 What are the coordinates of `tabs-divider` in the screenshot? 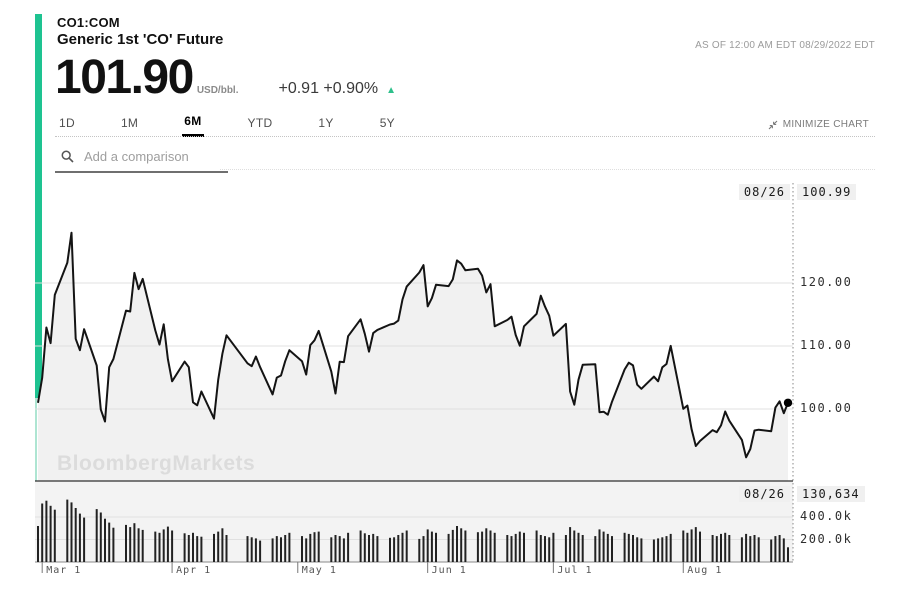 It's located at (465, 136).